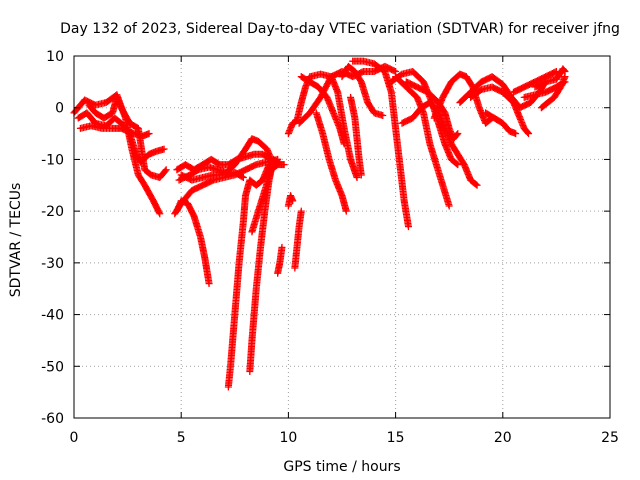 This screenshot has height=480, width=640. I want to click on y-tick-label: -50, so click(52, 367).